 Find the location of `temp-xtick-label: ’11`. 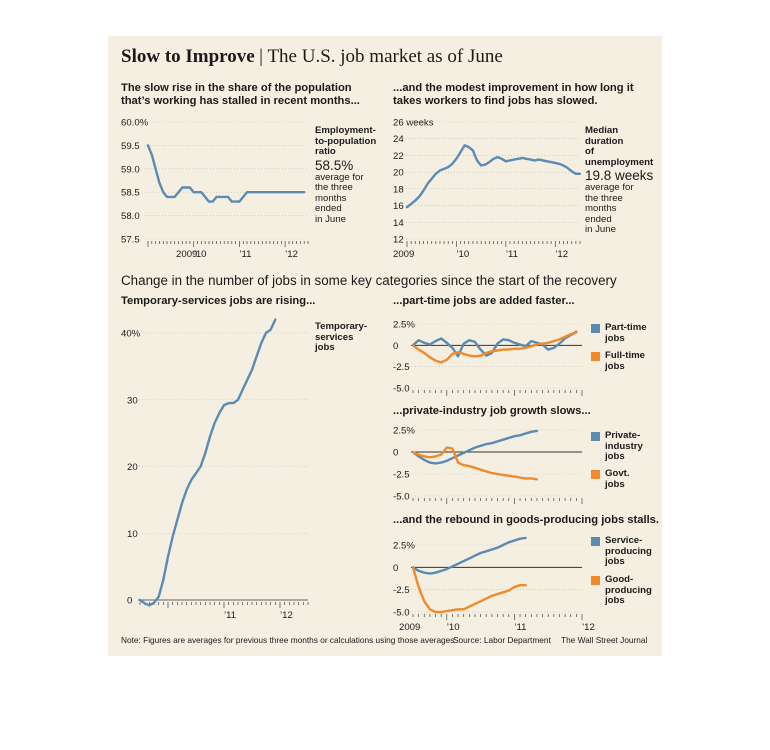

temp-xtick-label: ’11 is located at coordinates (230, 615).